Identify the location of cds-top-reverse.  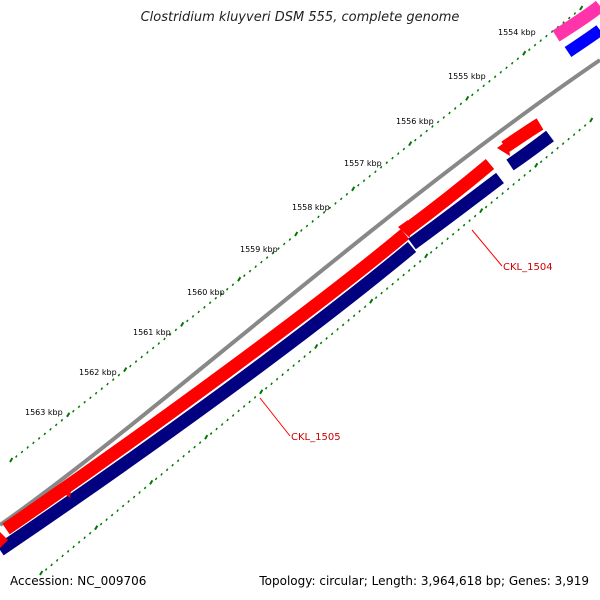
(582, 41).